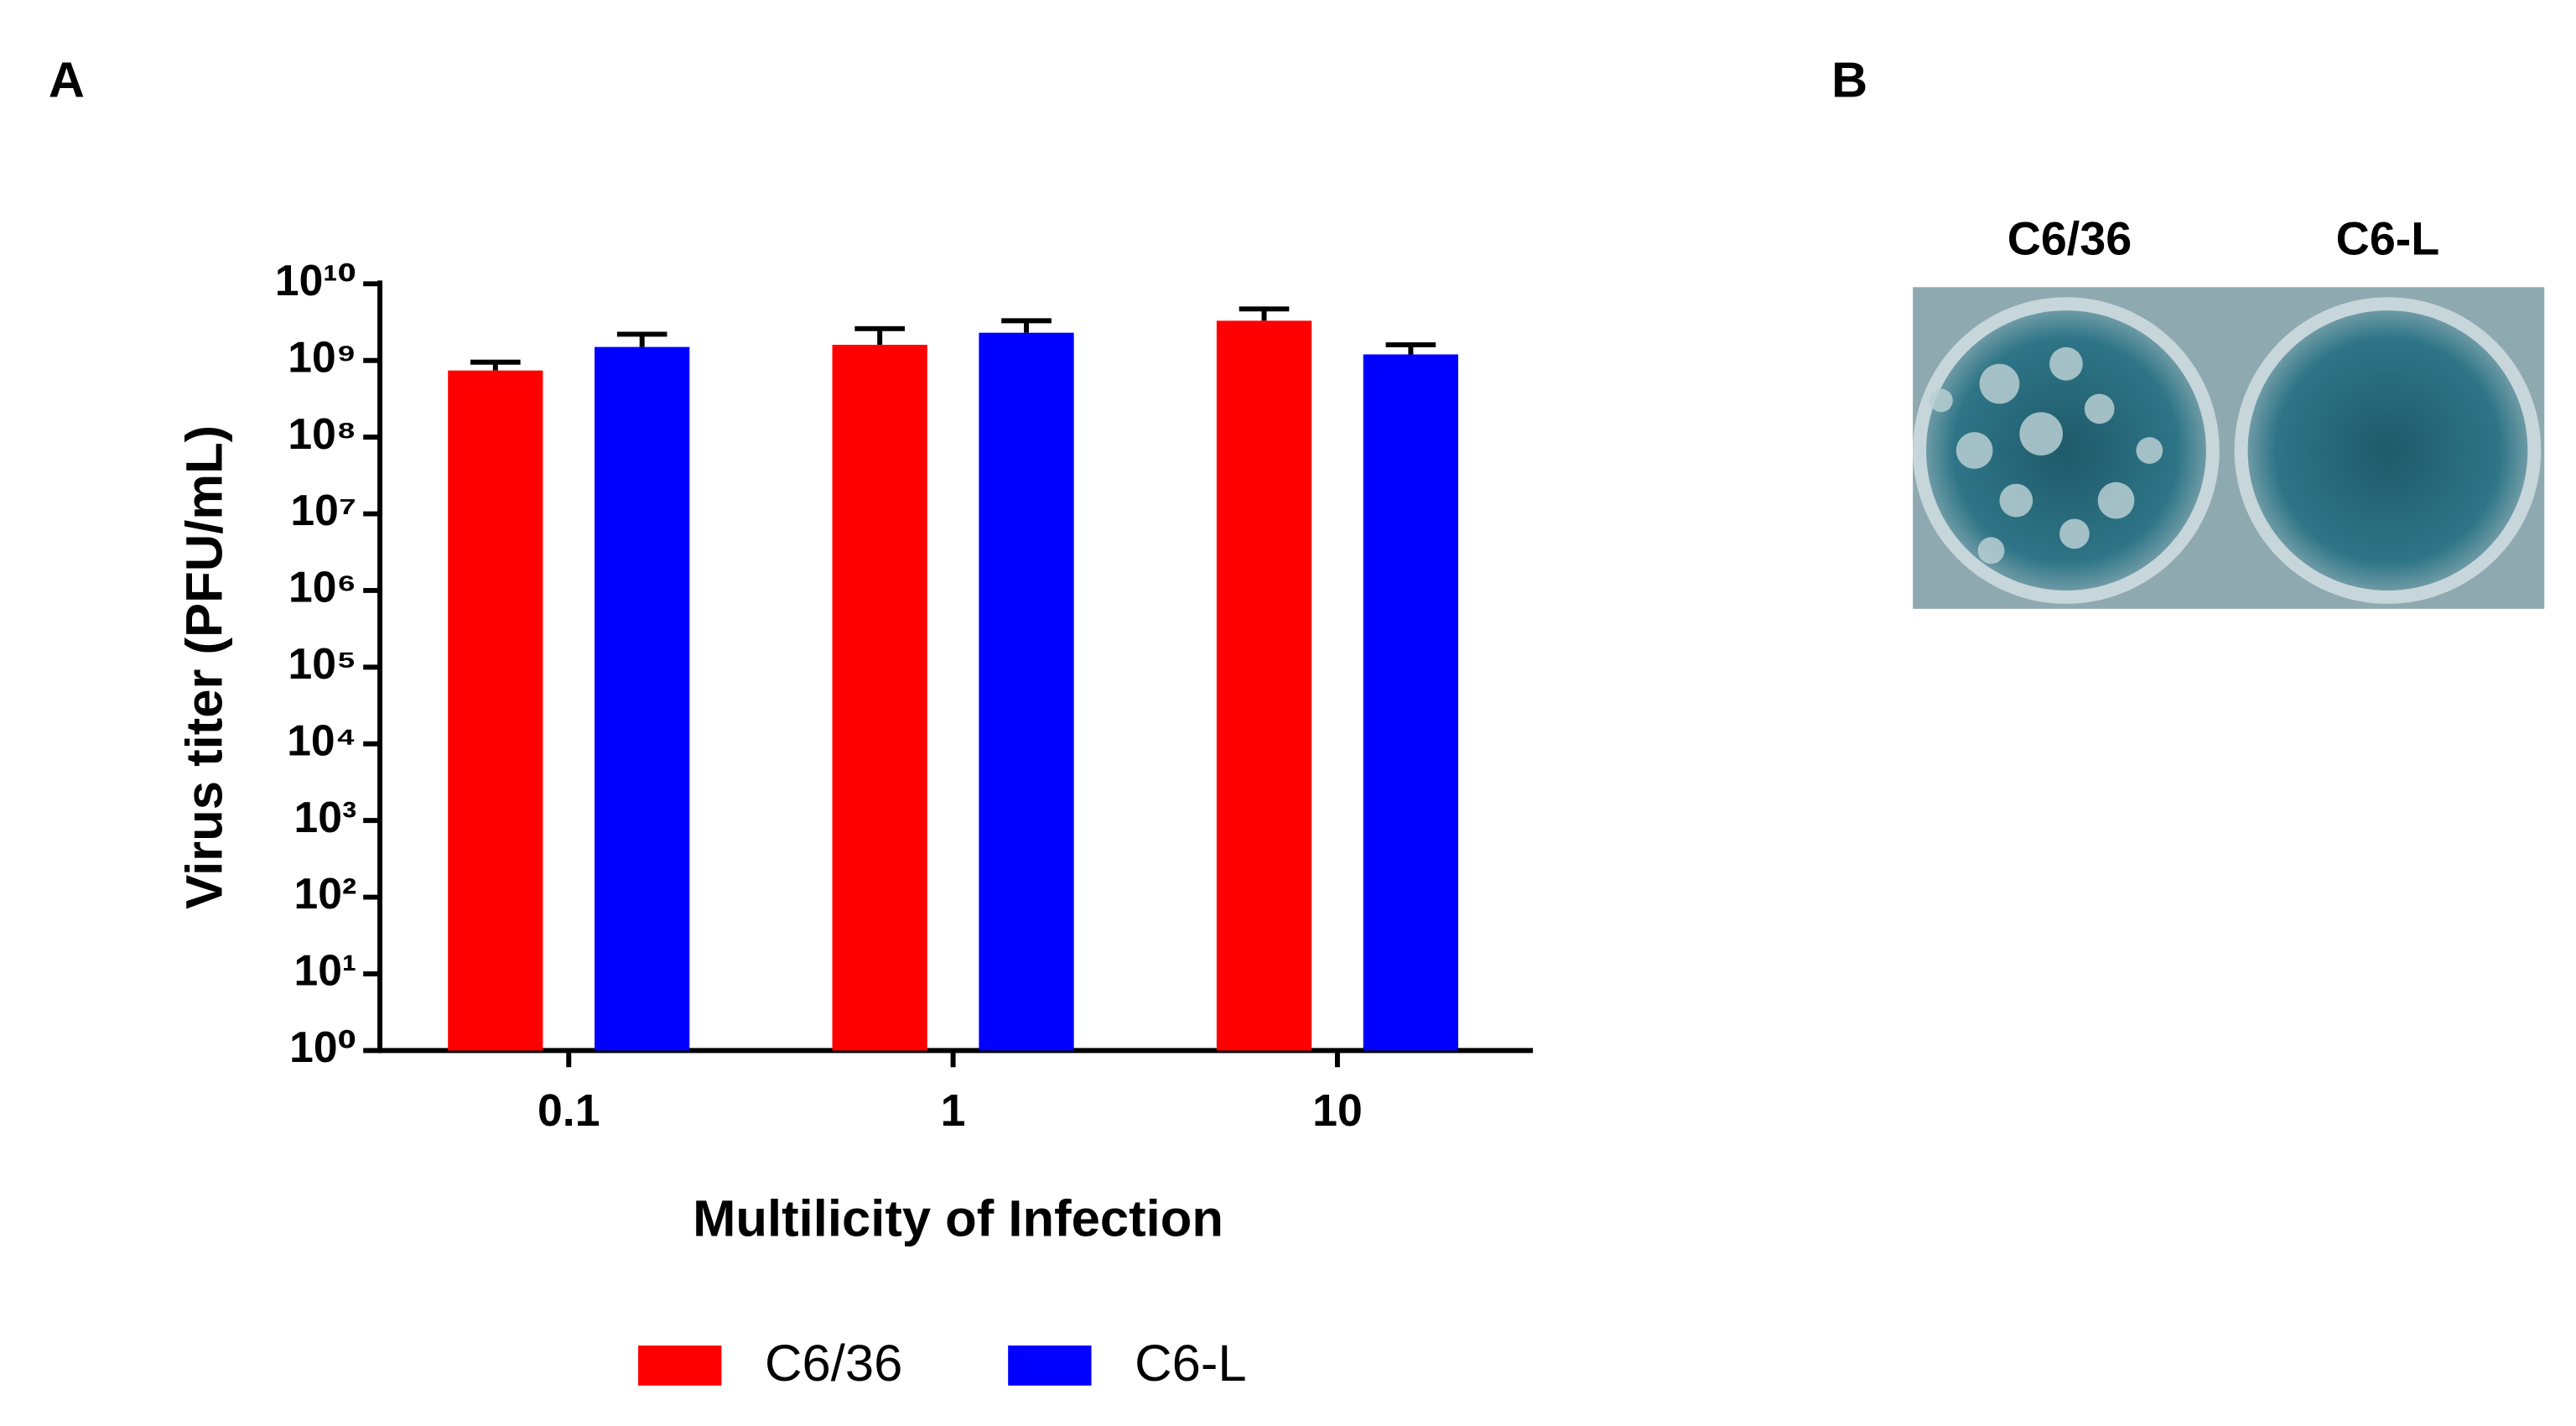 This screenshot has height=1426, width=2576. What do you see at coordinates (2069, 238) in the screenshot?
I see `image-label: C6/36` at bounding box center [2069, 238].